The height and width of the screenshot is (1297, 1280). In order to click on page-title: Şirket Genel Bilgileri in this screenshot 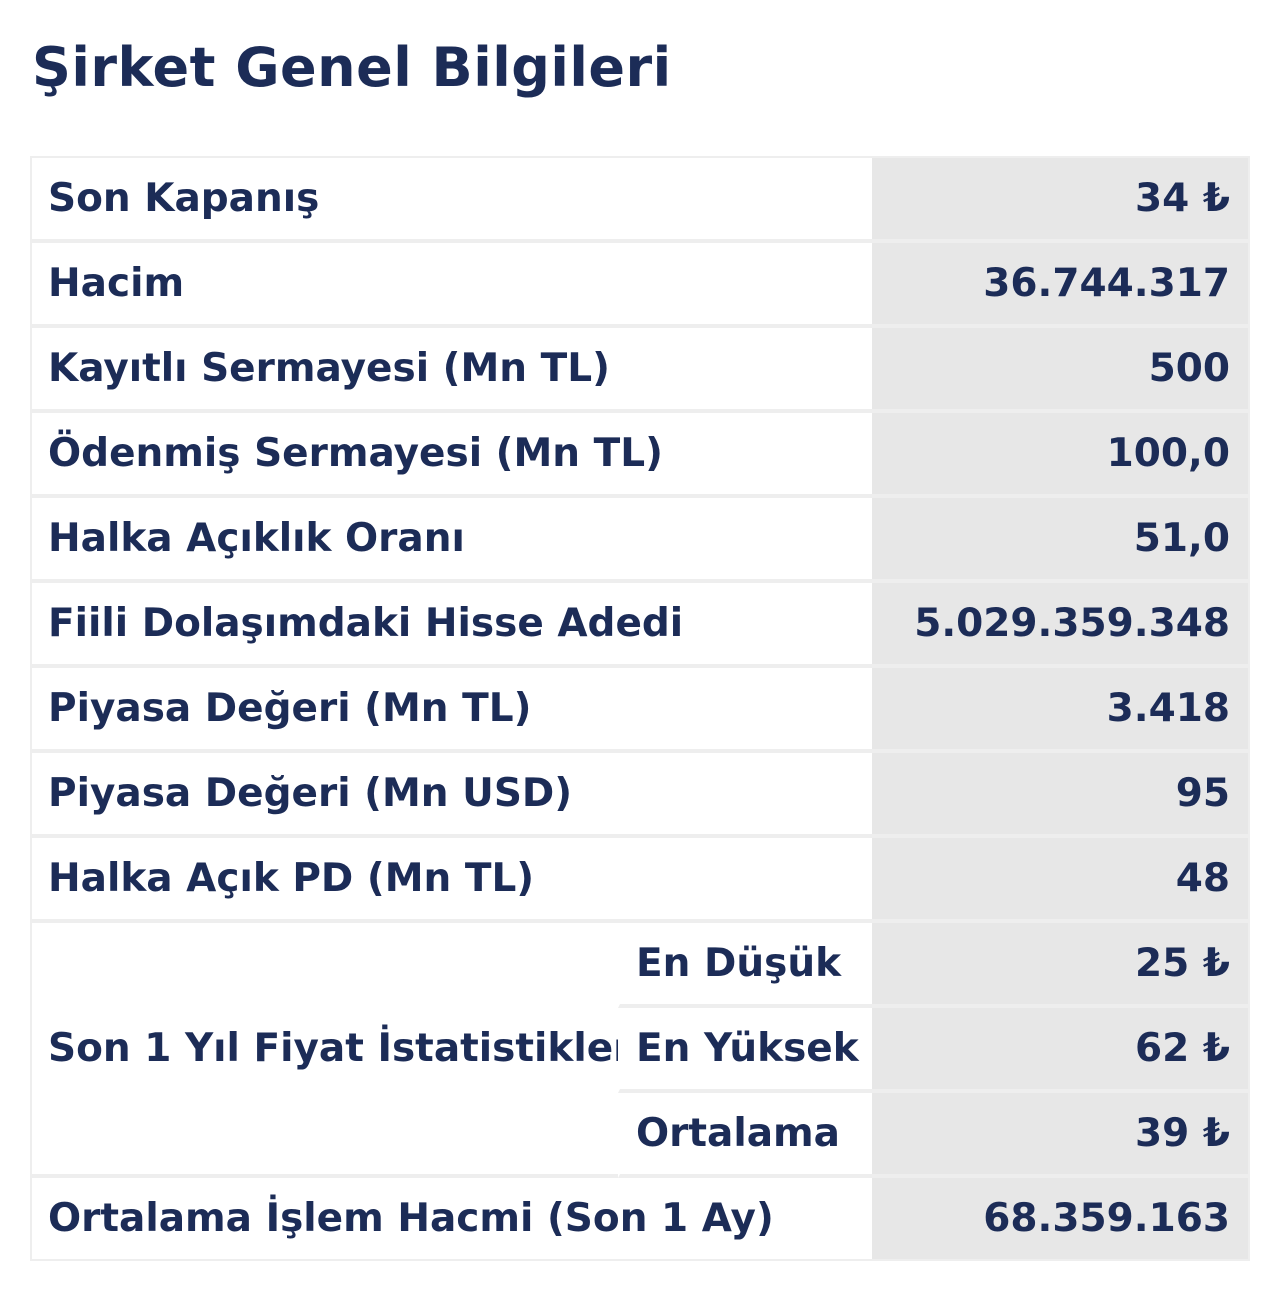, I will do `click(352, 67)`.